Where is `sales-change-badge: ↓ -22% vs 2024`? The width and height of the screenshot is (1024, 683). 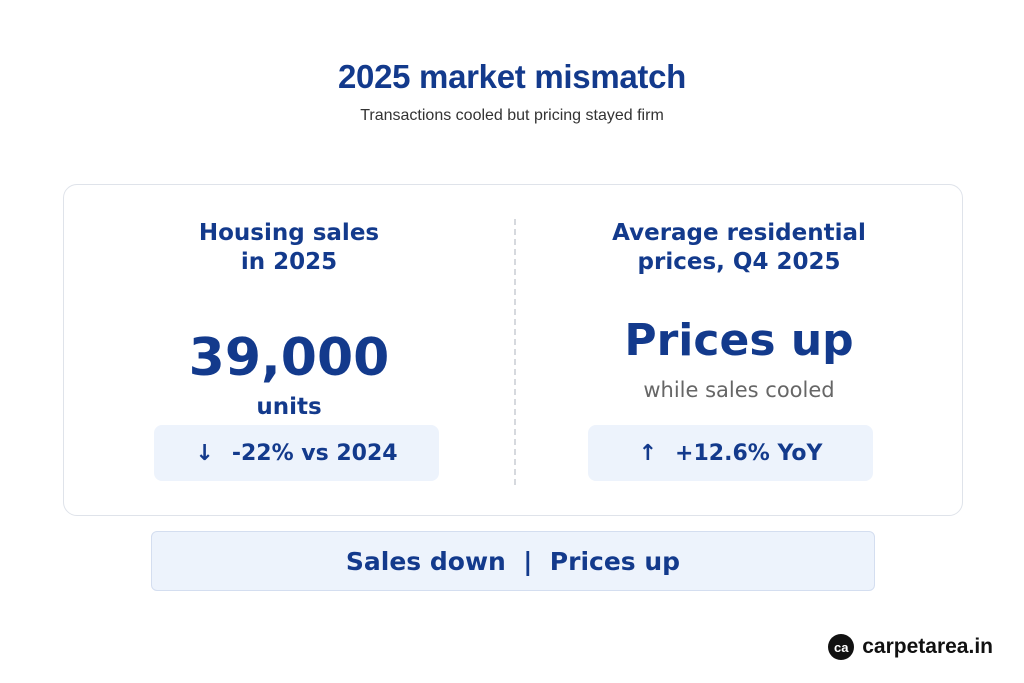 sales-change-badge: ↓ -22% vs 2024 is located at coordinates (296, 453).